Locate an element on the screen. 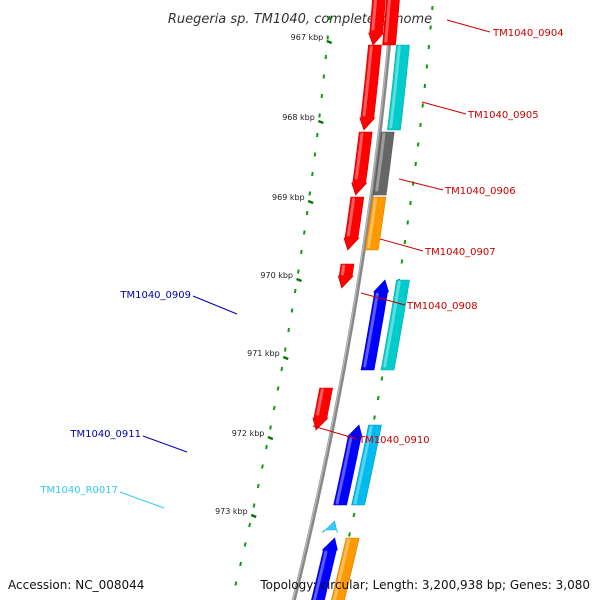  cog-unlabeled-bar is located at coordinates (345, 568).